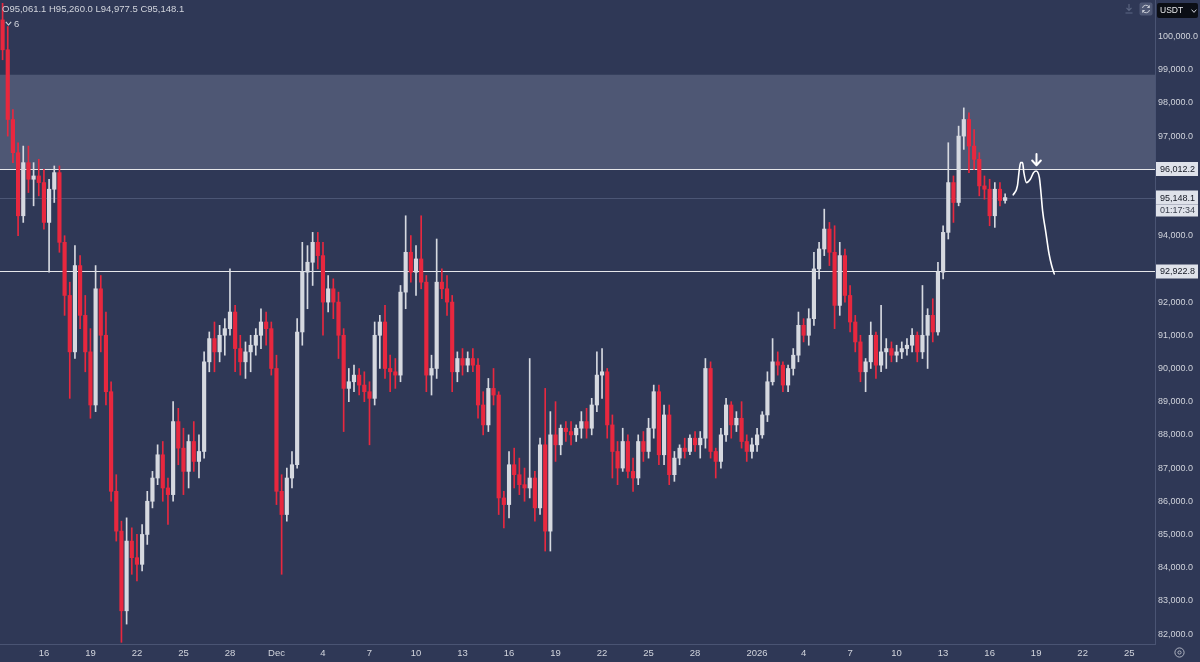  What do you see at coordinates (1178, 168) in the screenshot?
I see `ref-line-label: 96,012.2` at bounding box center [1178, 168].